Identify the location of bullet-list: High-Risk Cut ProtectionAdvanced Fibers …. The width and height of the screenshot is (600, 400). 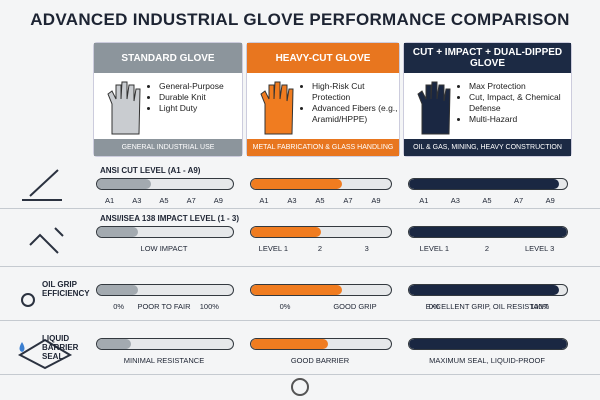
(350, 103).